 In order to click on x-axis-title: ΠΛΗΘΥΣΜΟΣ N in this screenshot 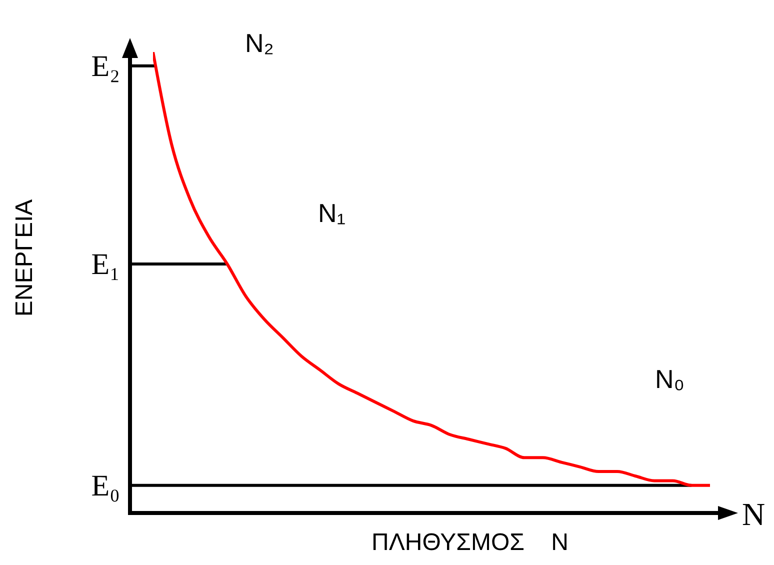, I will do `click(470, 542)`.